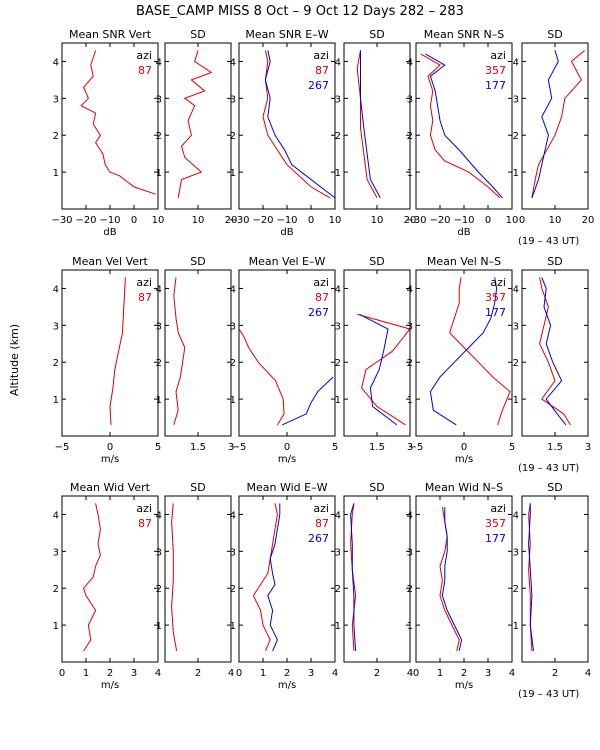 The width and height of the screenshot is (600, 750). Describe the element at coordinates (107, 133) in the screenshot. I see `chart-panel-snr-vert: Mean SNR Vert 1 2 3 4 −30 −20 −10 0 10 dB azi 87` at that location.